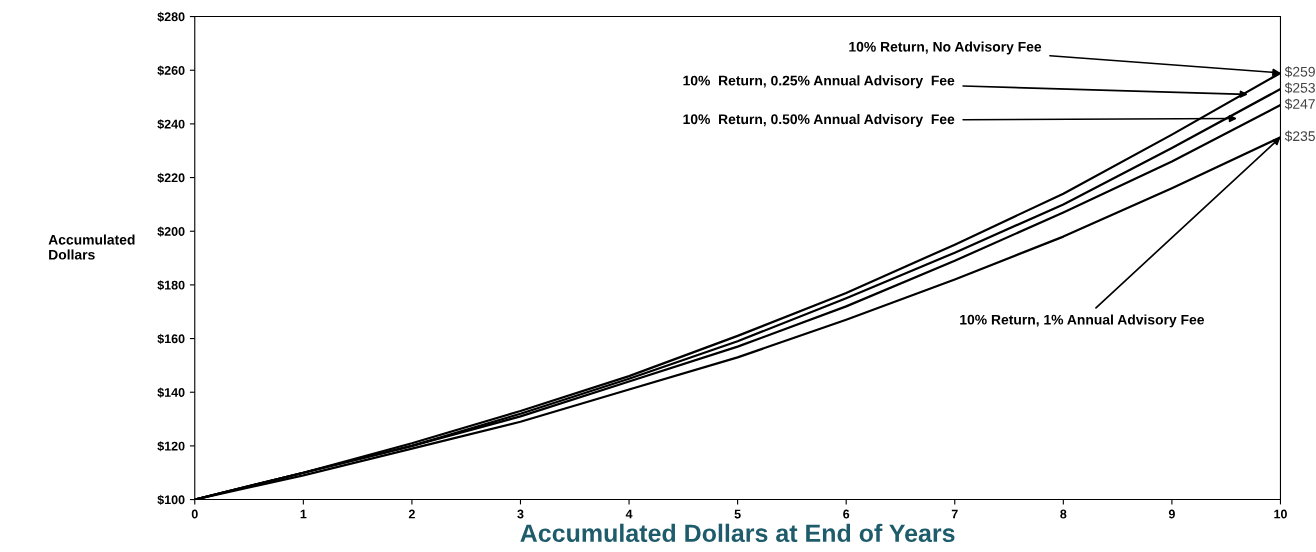 This screenshot has height=552, width=1316. I want to click on y-tick-label: $240, so click(171, 124).